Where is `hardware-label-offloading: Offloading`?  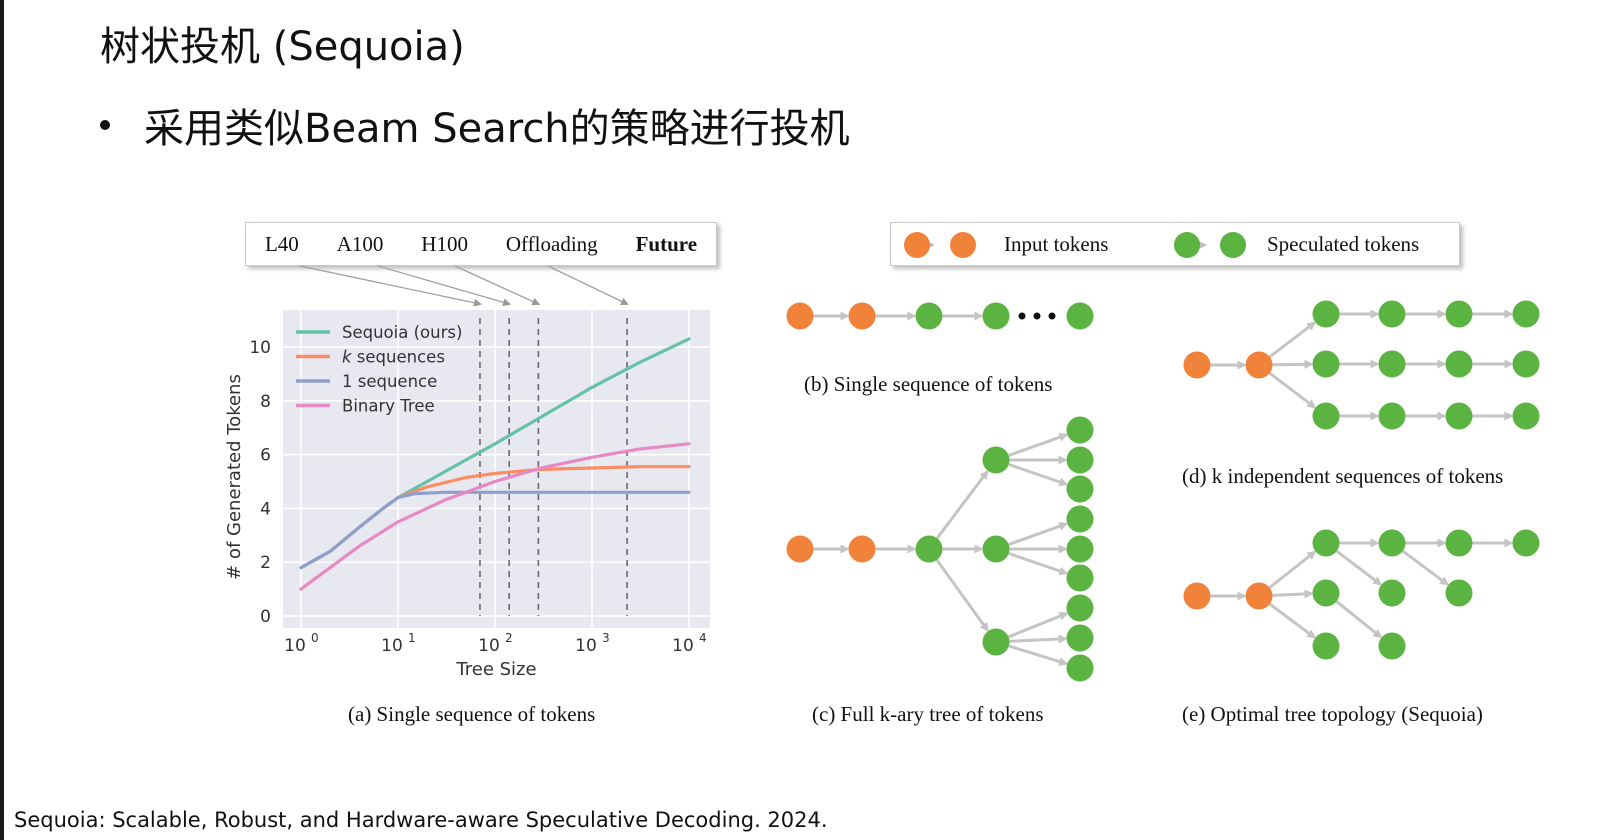 hardware-label-offloading: Offloading is located at coordinates (551, 243).